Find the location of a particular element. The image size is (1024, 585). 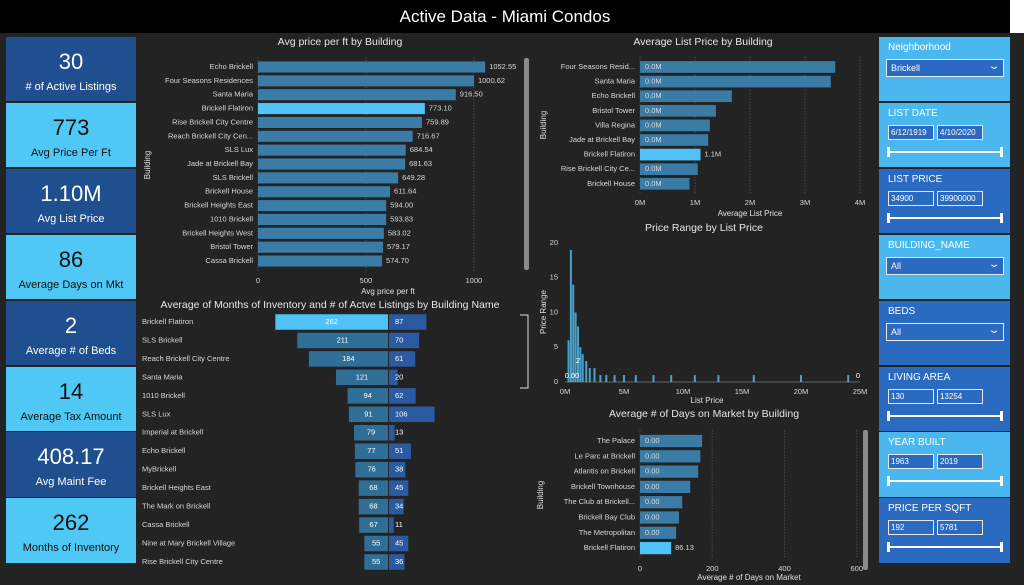

dropdown-value: All is located at coordinates (896, 265).